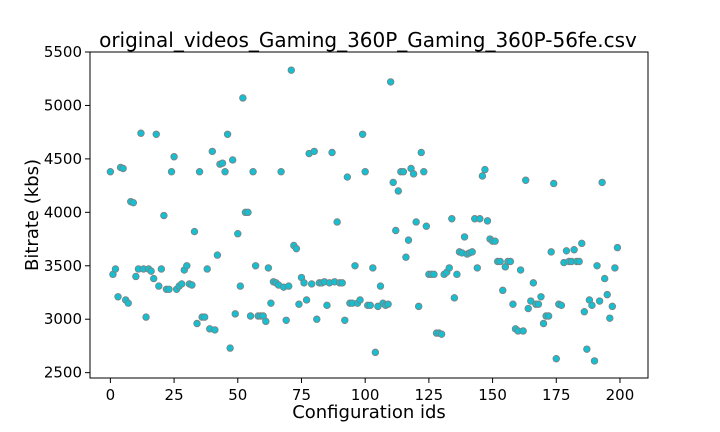 Image resolution: width=720 pixels, height=432 pixels. Describe the element at coordinates (63, 373) in the screenshot. I see `y-tick-label: 2500` at that location.